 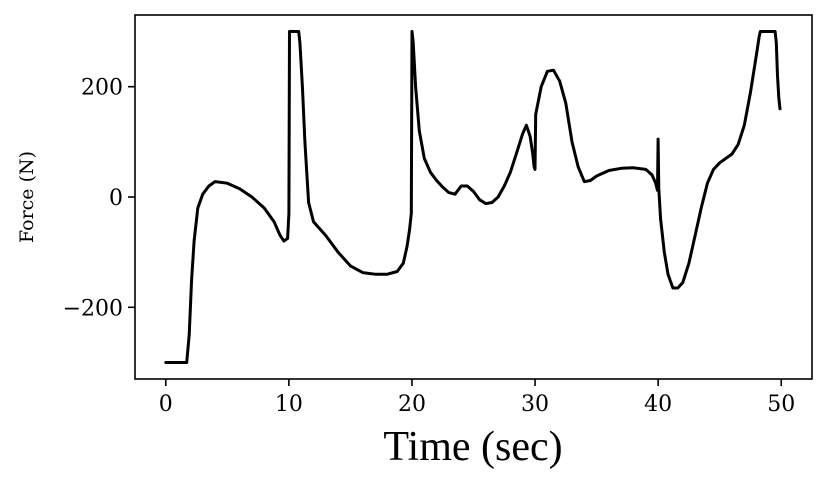 What do you see at coordinates (116, 198) in the screenshot?
I see `y-tick-label: 0` at bounding box center [116, 198].